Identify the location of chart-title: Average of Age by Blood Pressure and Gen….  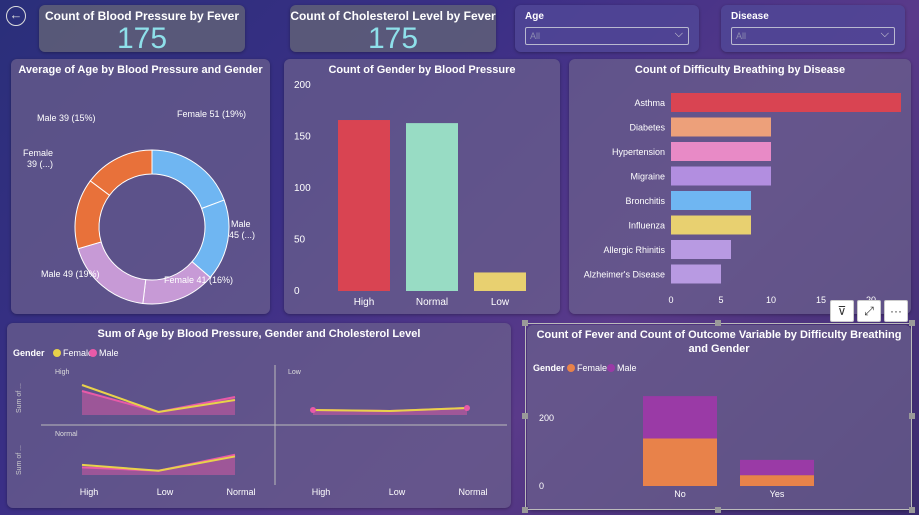
(140, 70).